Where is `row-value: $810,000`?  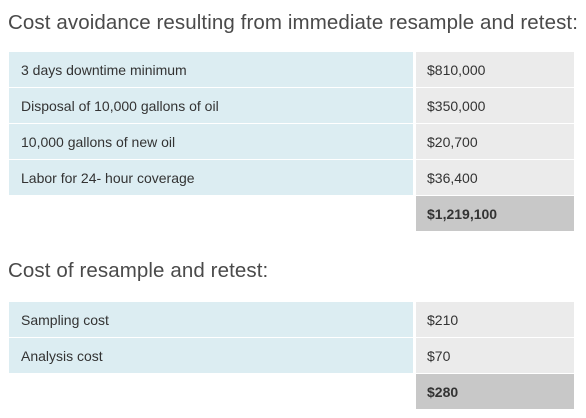
row-value: $810,000 is located at coordinates (495, 70).